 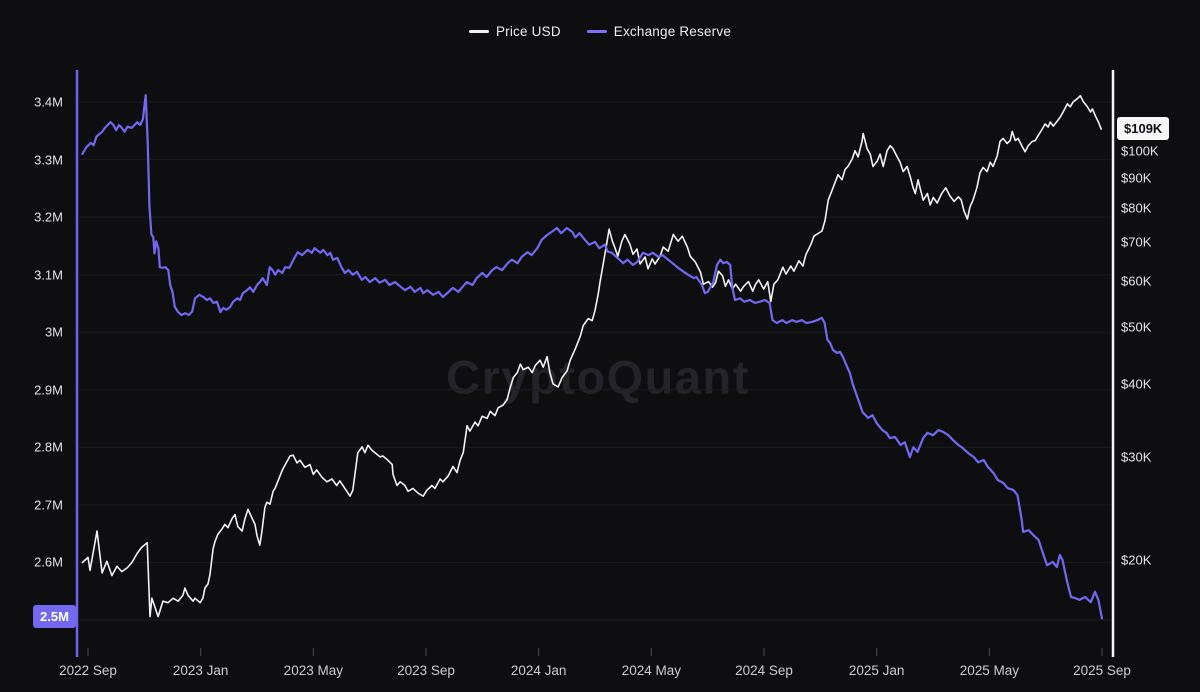 I want to click on right-axis-tick-label: $30K, so click(x=1136, y=457).